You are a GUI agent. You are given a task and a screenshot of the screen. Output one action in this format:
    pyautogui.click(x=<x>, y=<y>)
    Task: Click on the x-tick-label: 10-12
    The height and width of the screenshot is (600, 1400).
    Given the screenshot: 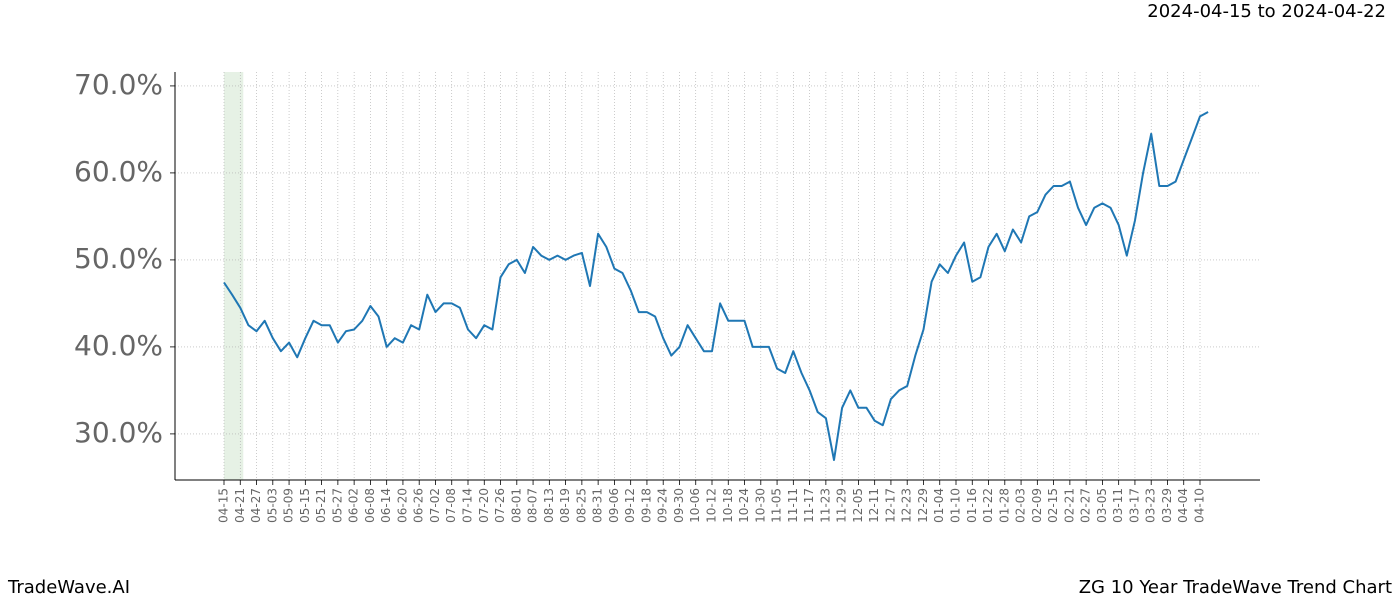 What is the action you would take?
    pyautogui.click(x=712, y=505)
    